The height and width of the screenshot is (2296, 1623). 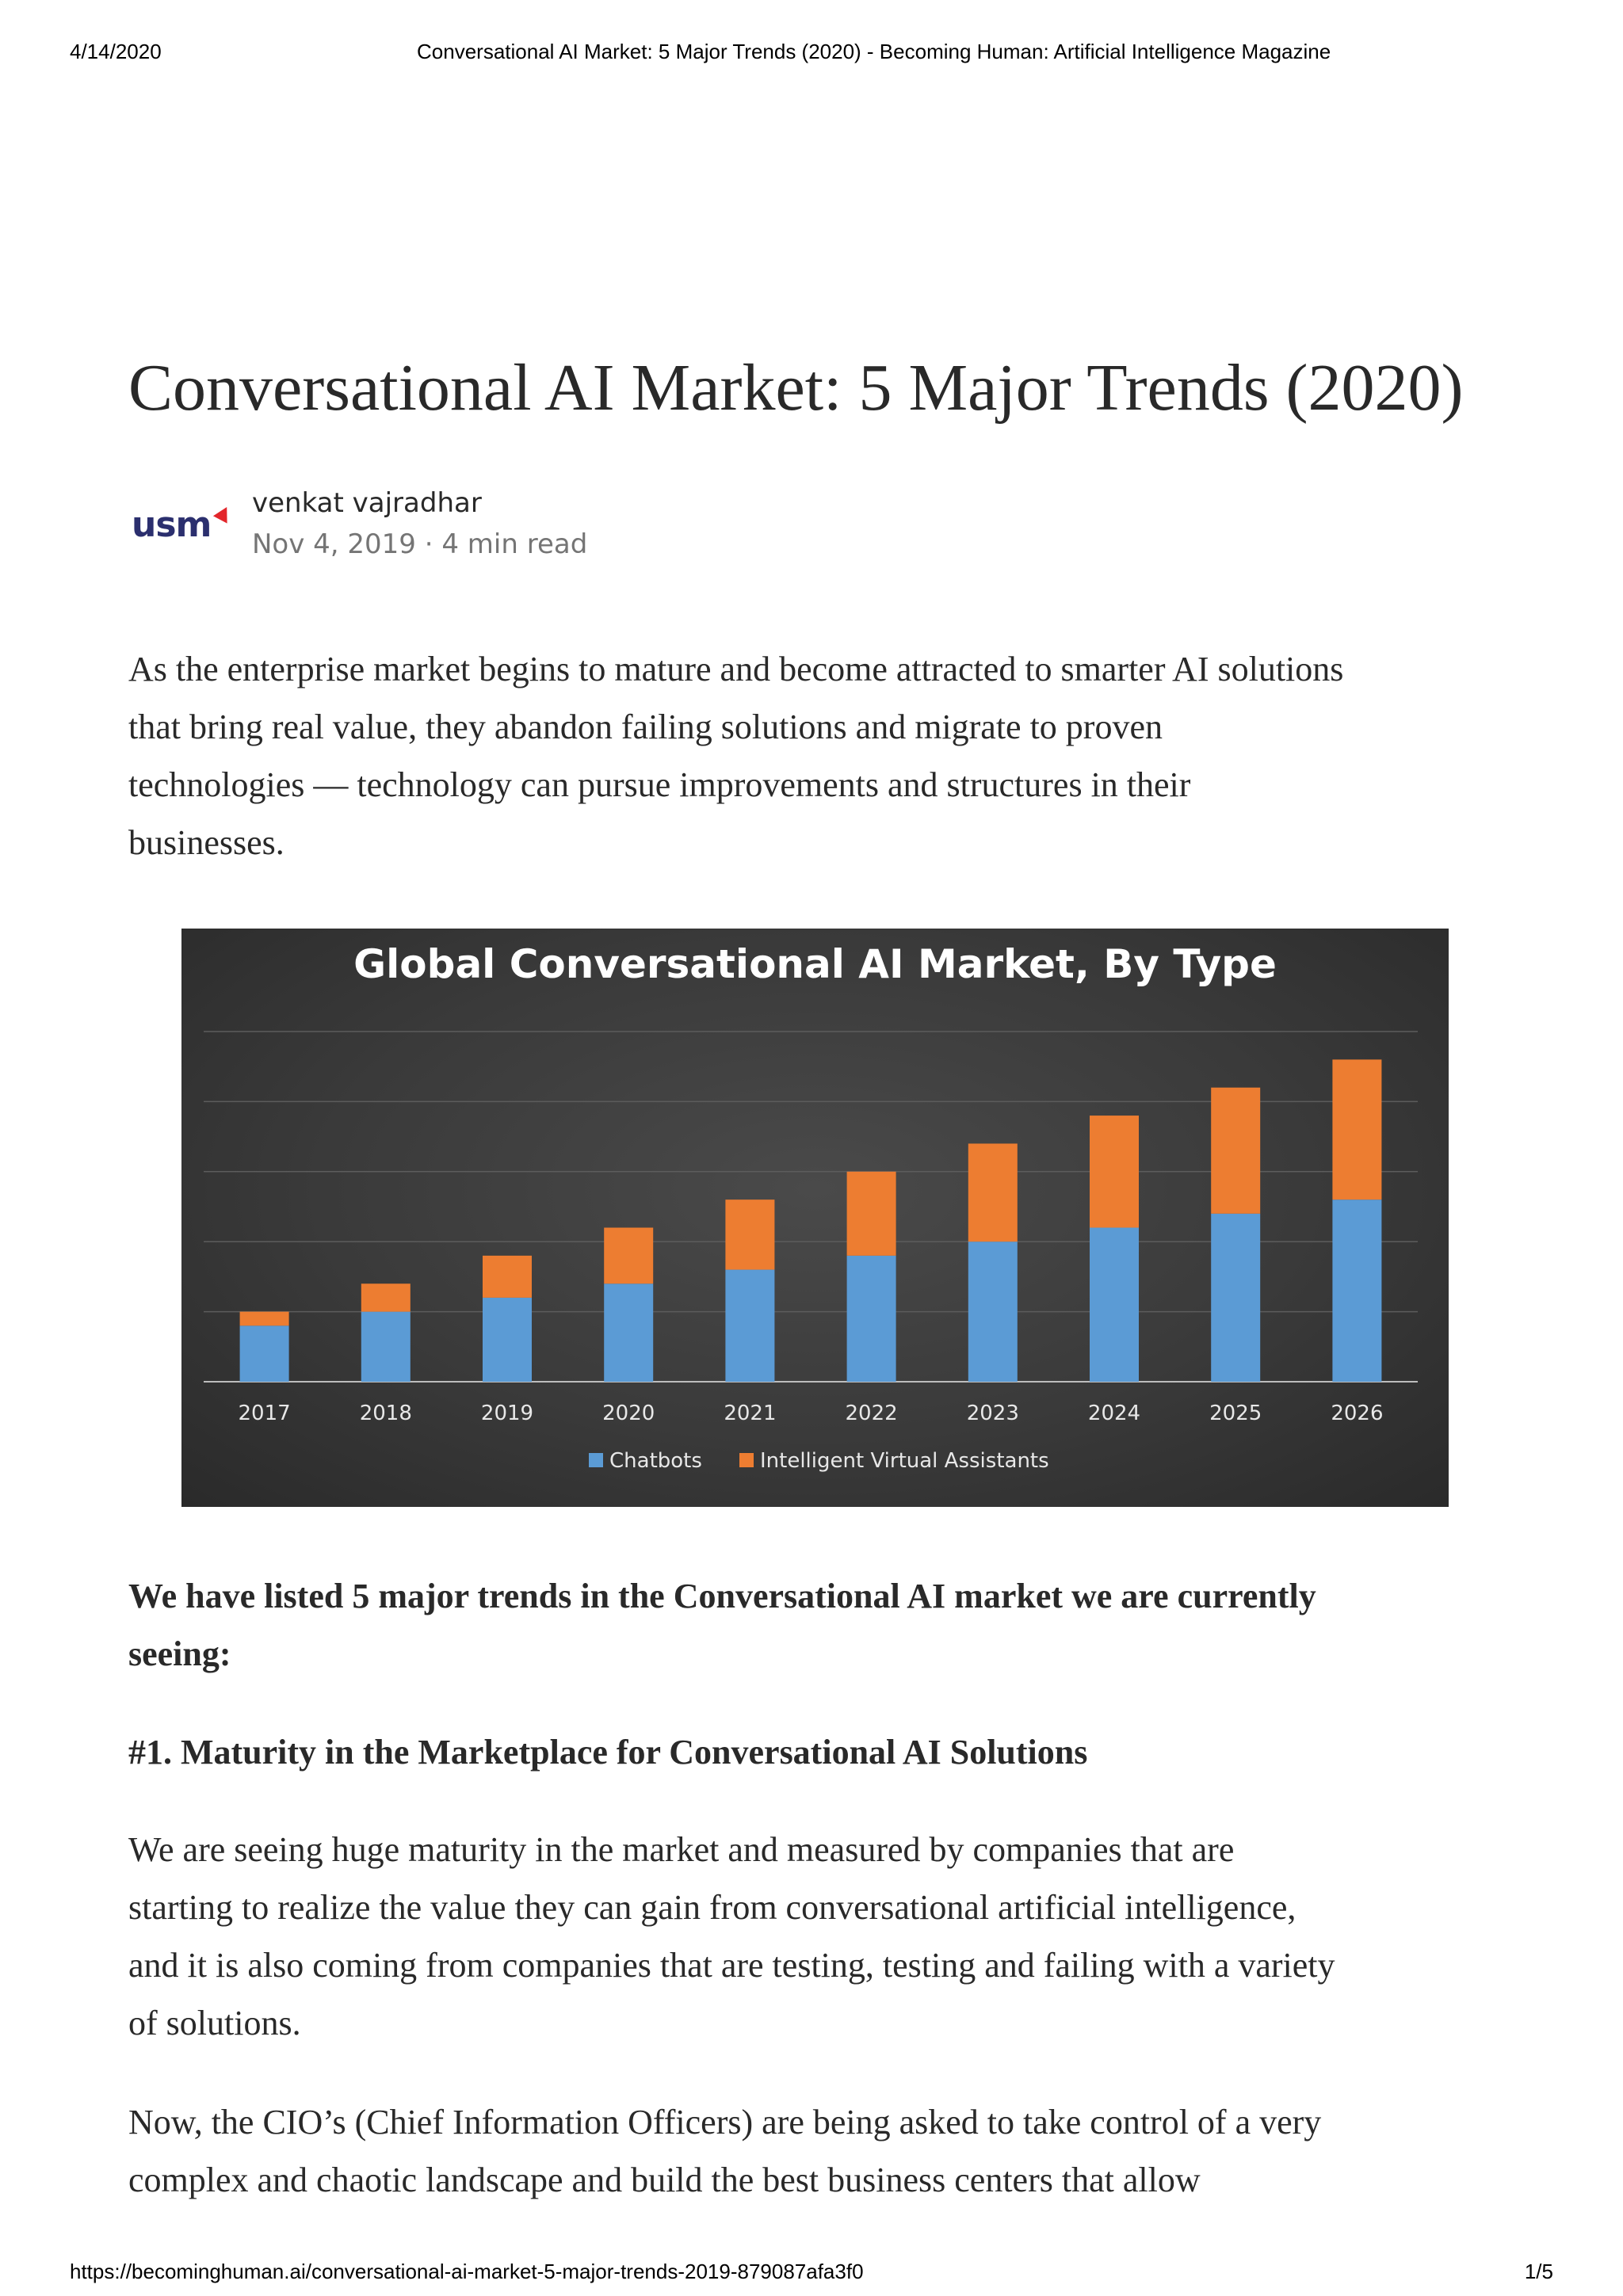 I want to click on author-name: venkat vajradhar, so click(x=367, y=503).